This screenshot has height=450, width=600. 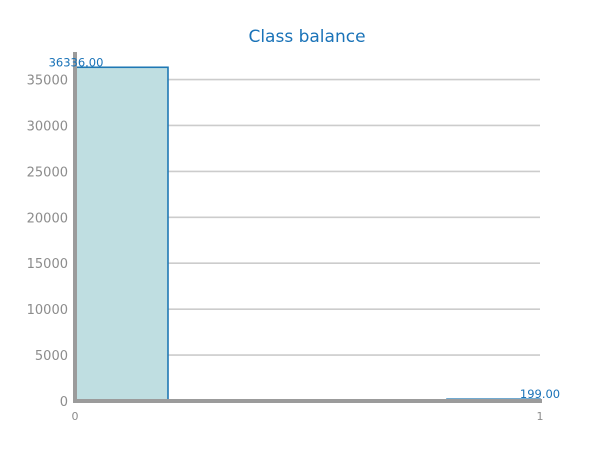 I want to click on y-tick-label: 25000, so click(x=47, y=172).